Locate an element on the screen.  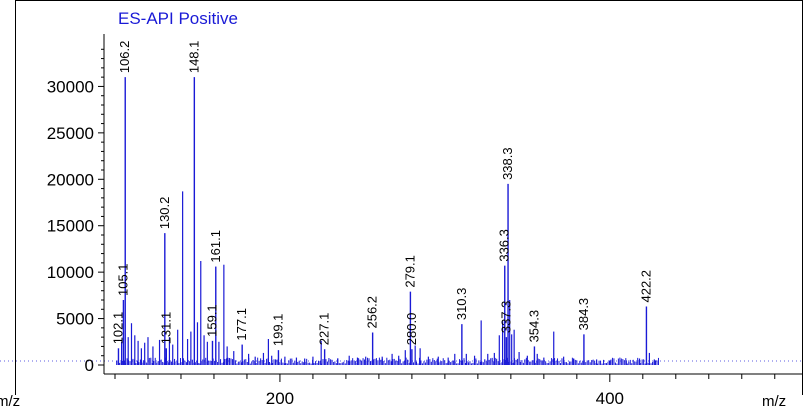
y-tick-label: 5000 is located at coordinates (75, 319).